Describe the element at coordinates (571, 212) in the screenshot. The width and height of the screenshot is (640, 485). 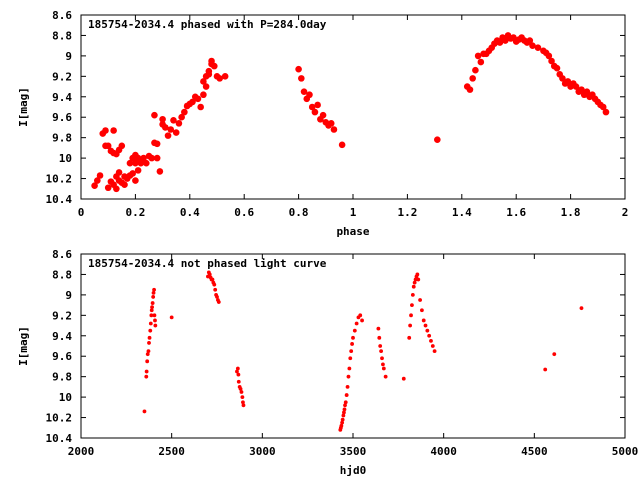
I see `x-tick-label: 1.8` at that location.